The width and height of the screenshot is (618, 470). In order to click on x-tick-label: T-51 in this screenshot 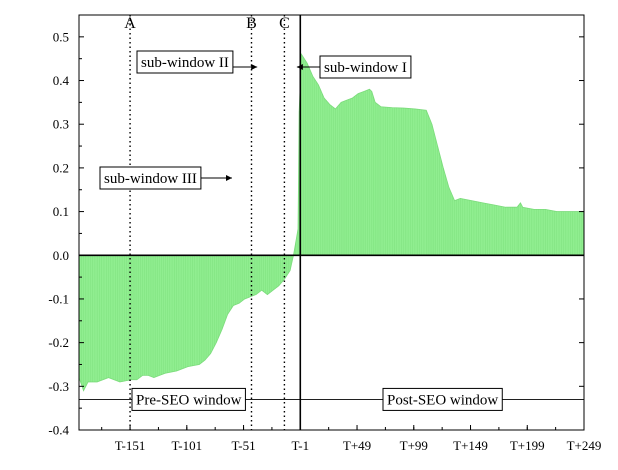, I will do `click(244, 445)`.